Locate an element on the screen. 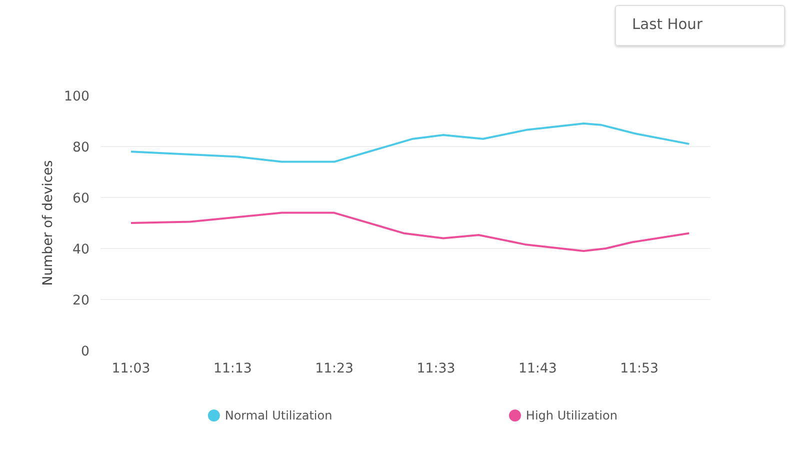 Image resolution: width=791 pixels, height=449 pixels. legend-label: Normal Utilization is located at coordinates (278, 415).